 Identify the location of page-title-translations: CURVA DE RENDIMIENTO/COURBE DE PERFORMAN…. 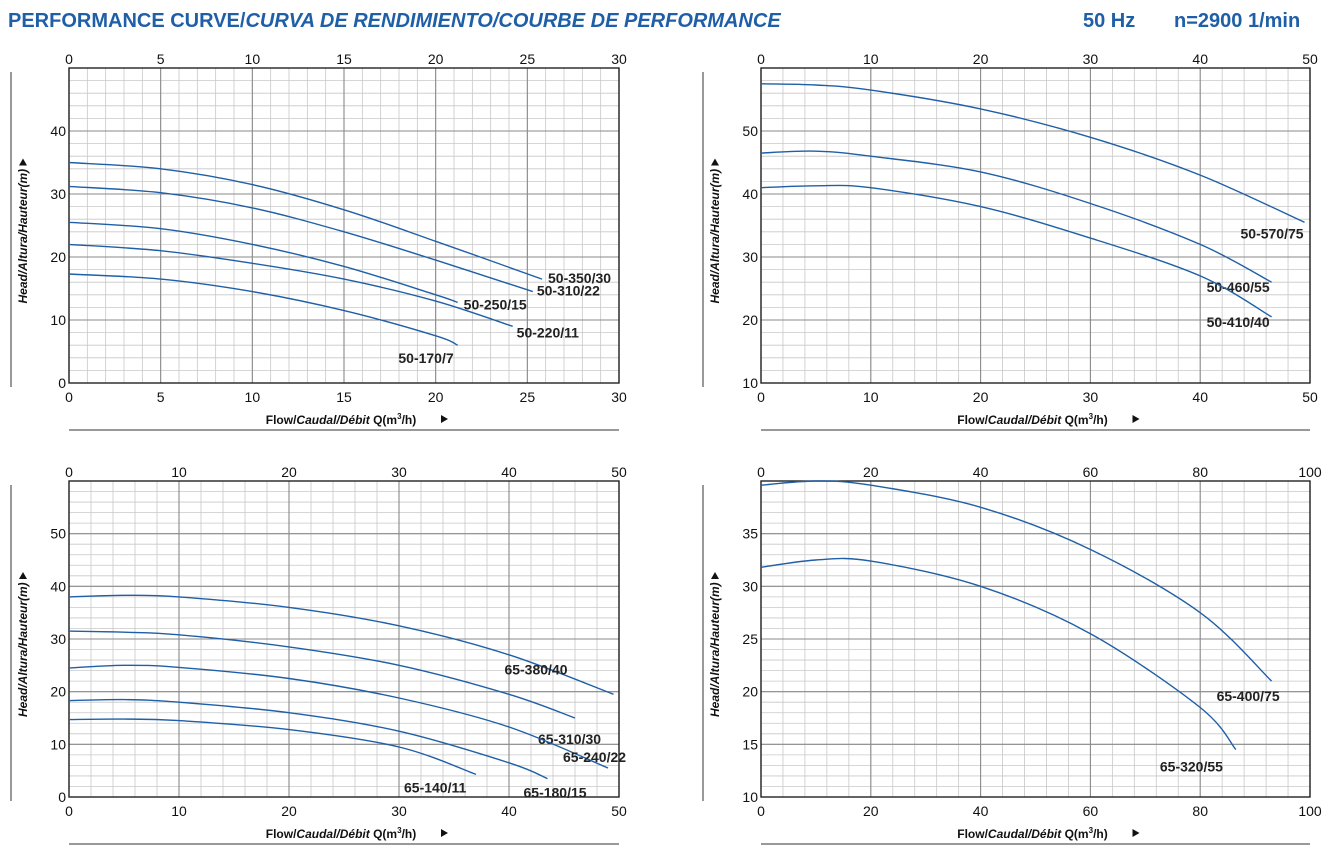
(513, 21).